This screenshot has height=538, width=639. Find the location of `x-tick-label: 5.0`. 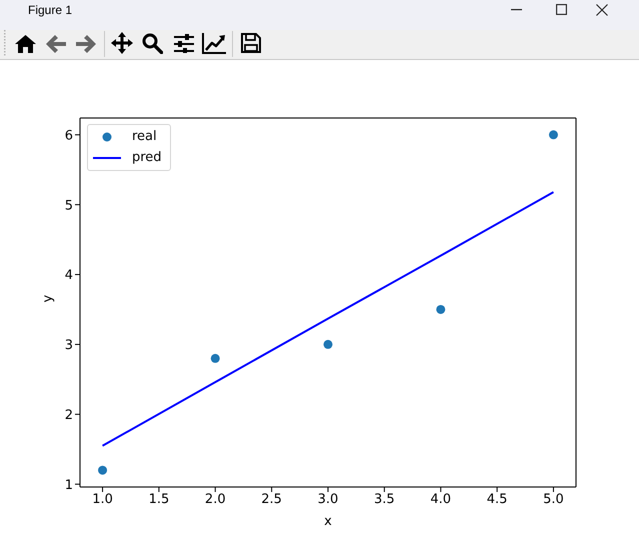

x-tick-label: 5.0 is located at coordinates (553, 500).